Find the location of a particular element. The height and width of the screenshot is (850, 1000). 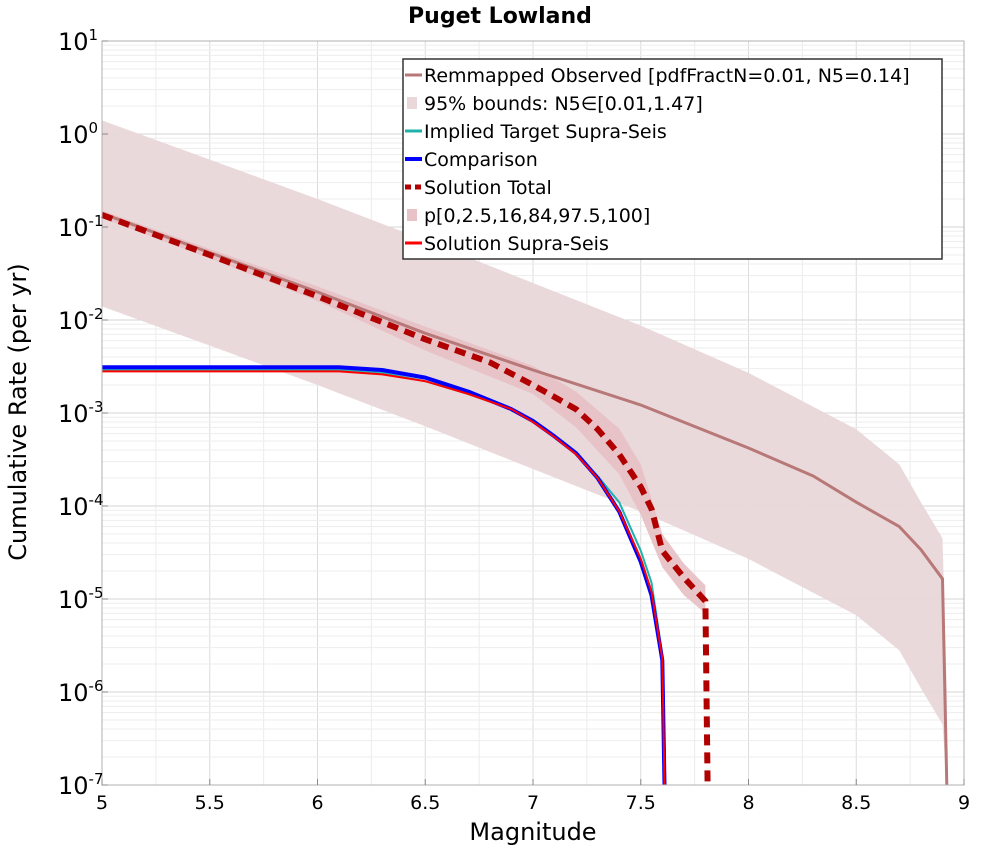

x-tick-label: 6 is located at coordinates (317, 803).